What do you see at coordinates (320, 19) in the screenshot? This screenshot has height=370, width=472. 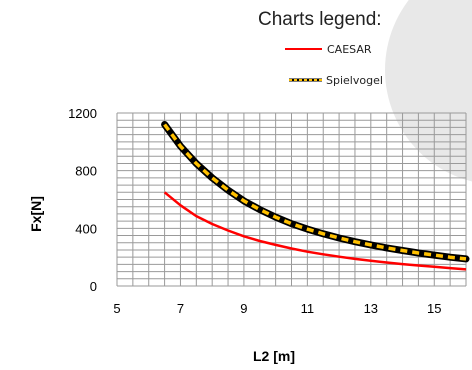 I see `legend-title: Charts legend:` at bounding box center [320, 19].